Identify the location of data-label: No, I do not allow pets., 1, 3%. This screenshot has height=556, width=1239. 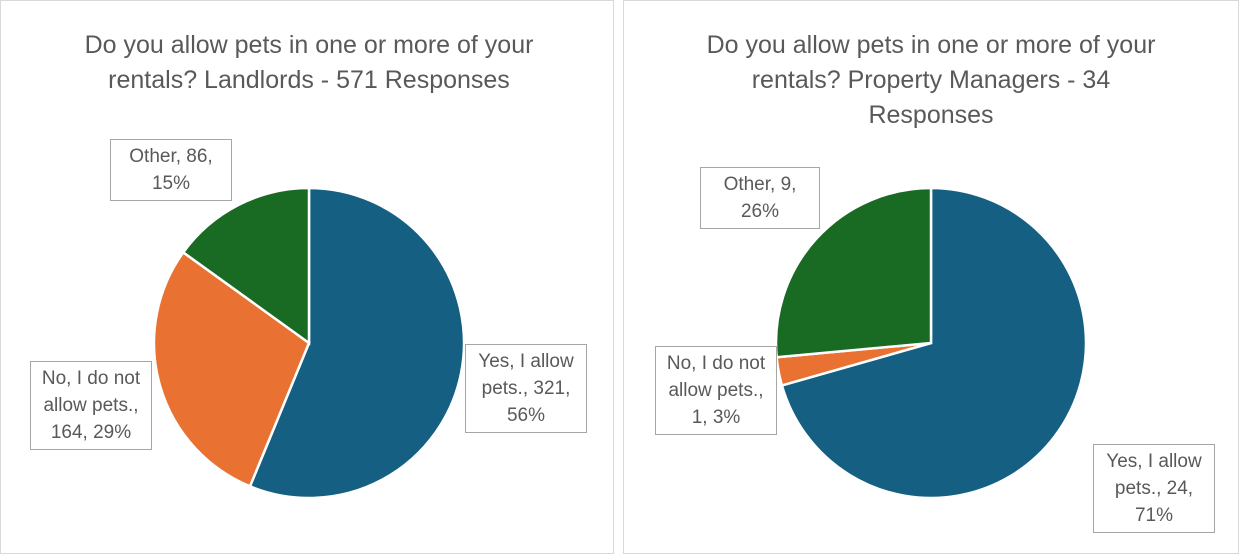
(716, 390).